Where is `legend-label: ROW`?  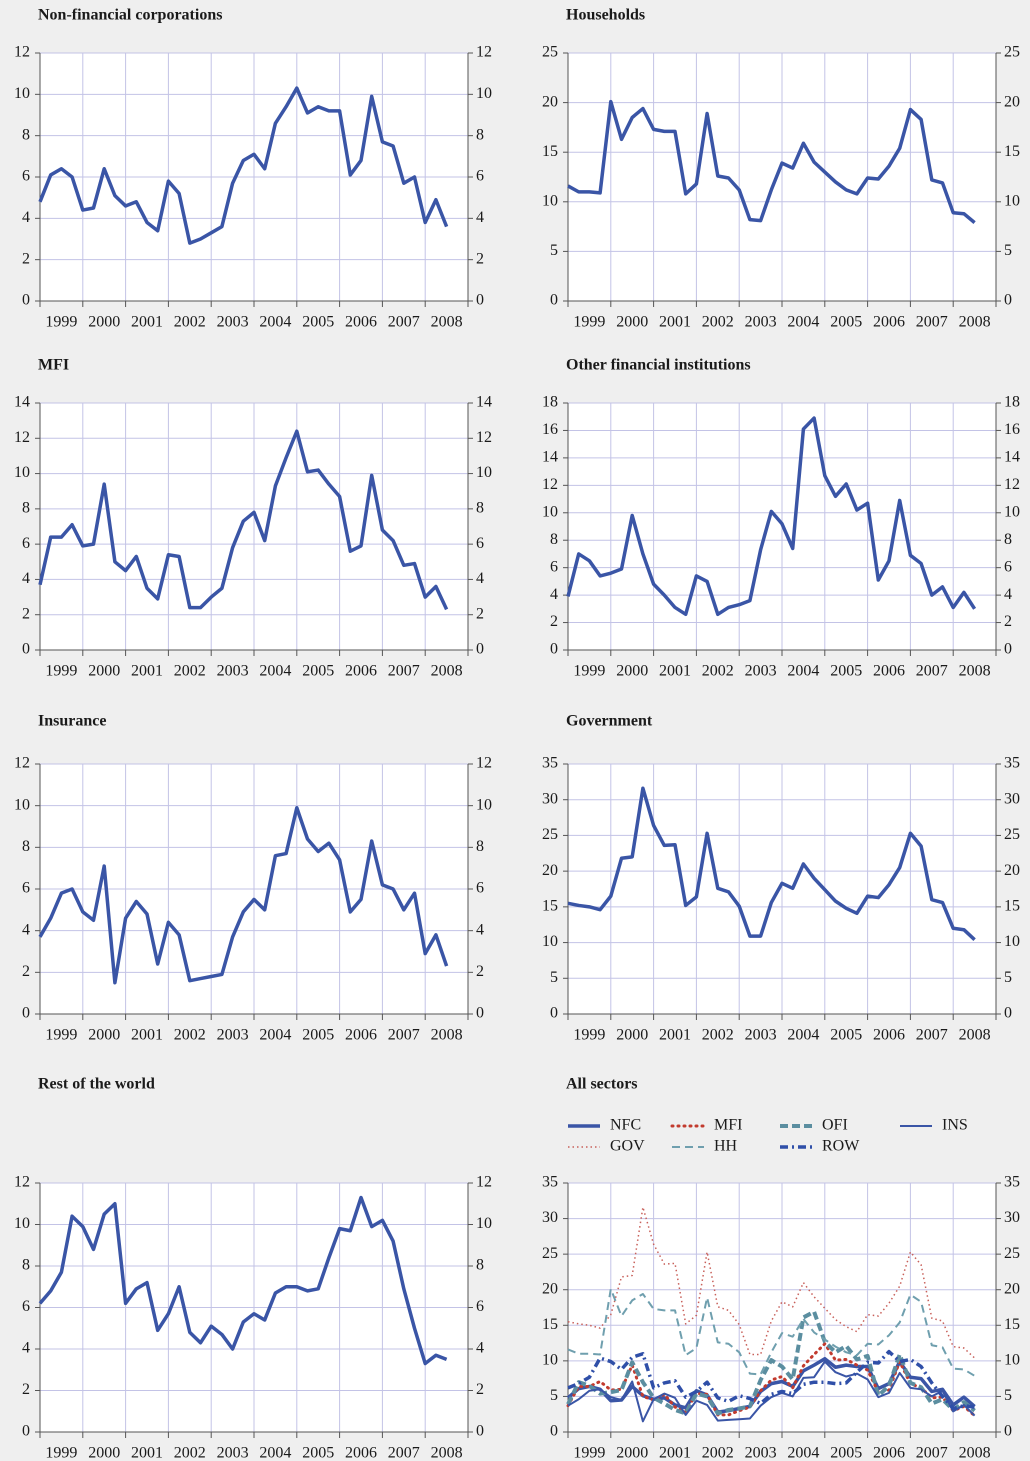
legend-label: ROW is located at coordinates (841, 1146).